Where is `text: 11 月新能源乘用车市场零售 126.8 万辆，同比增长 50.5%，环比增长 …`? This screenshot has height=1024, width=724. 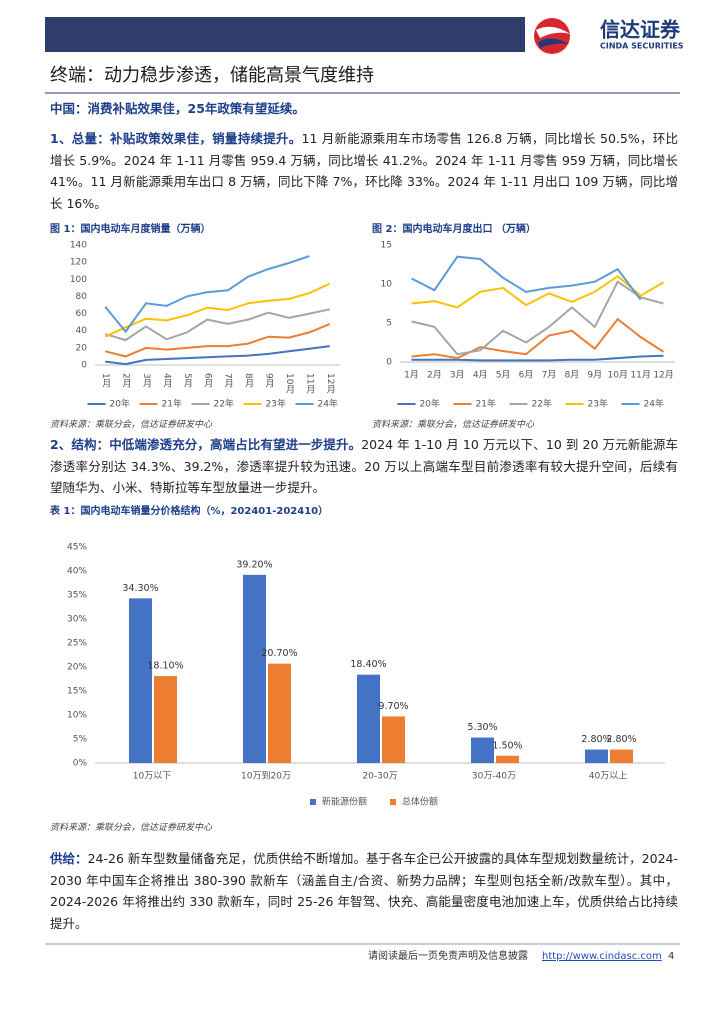
text: 11 月新能源乘用车市场零售 126.8 万辆，同比增长 50.5%，环比增长 … is located at coordinates (364, 171).